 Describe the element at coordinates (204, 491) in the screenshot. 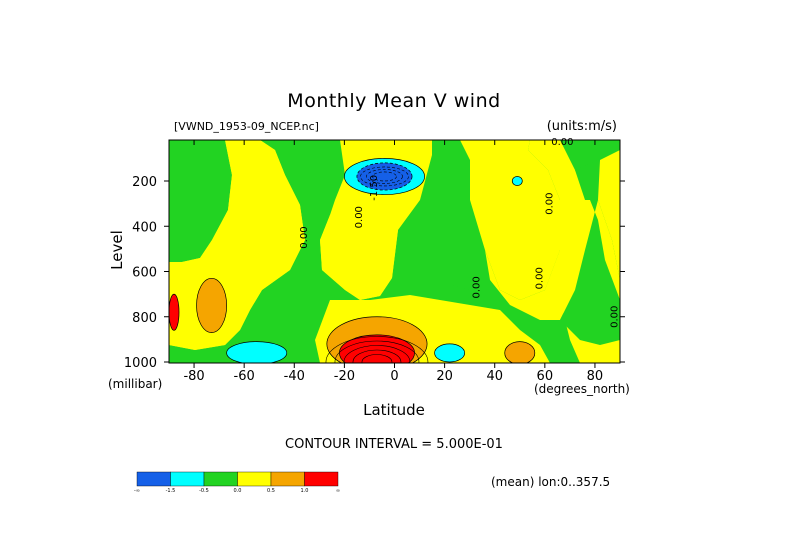

I see `colorbar-bound-label: -0.5` at that location.